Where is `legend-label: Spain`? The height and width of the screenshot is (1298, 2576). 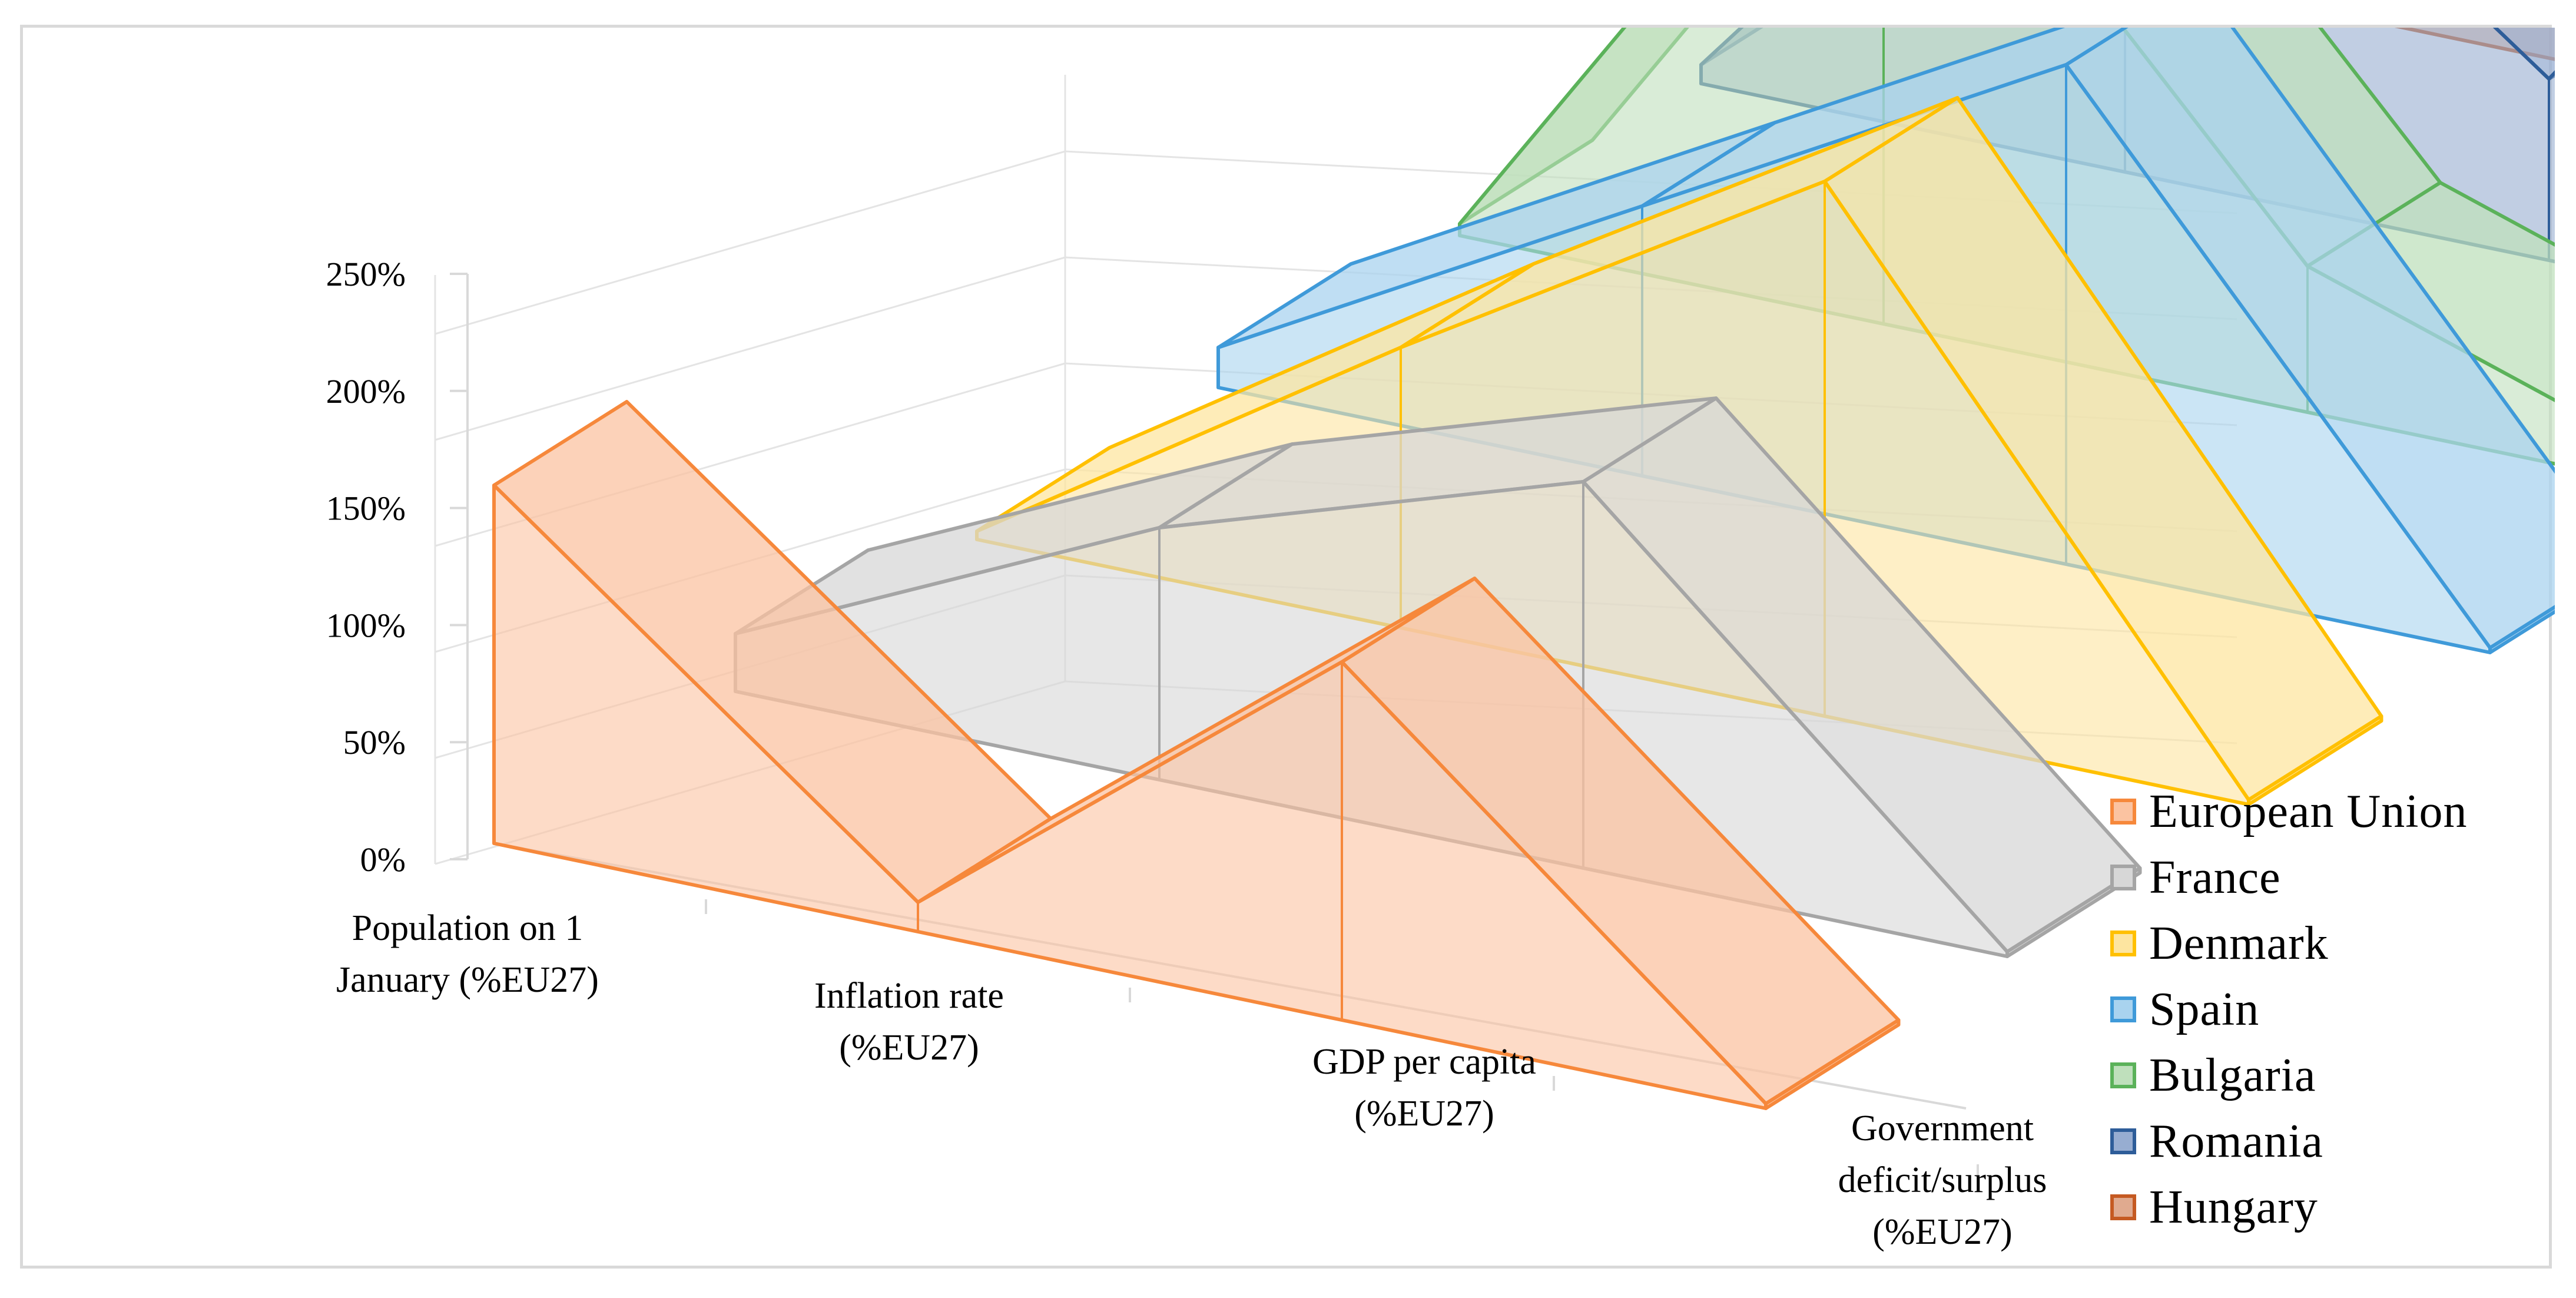 legend-label: Spain is located at coordinates (2204, 1009).